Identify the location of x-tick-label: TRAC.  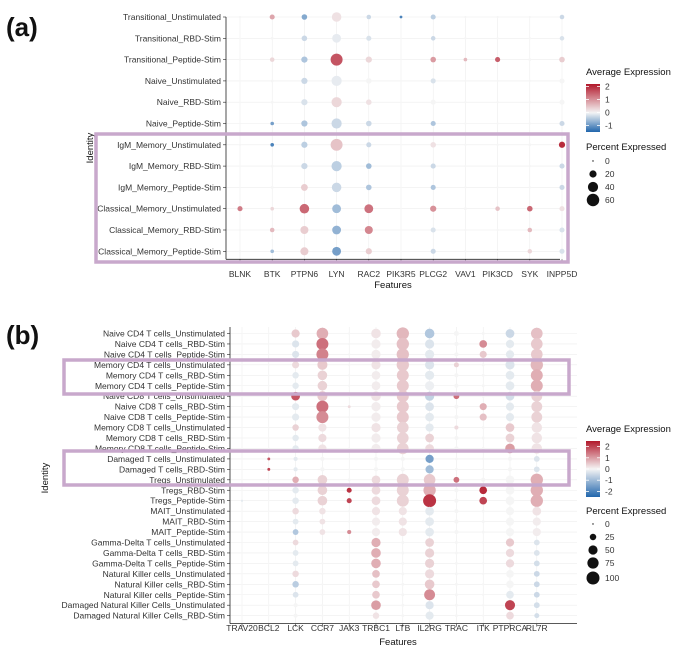
(456, 628).